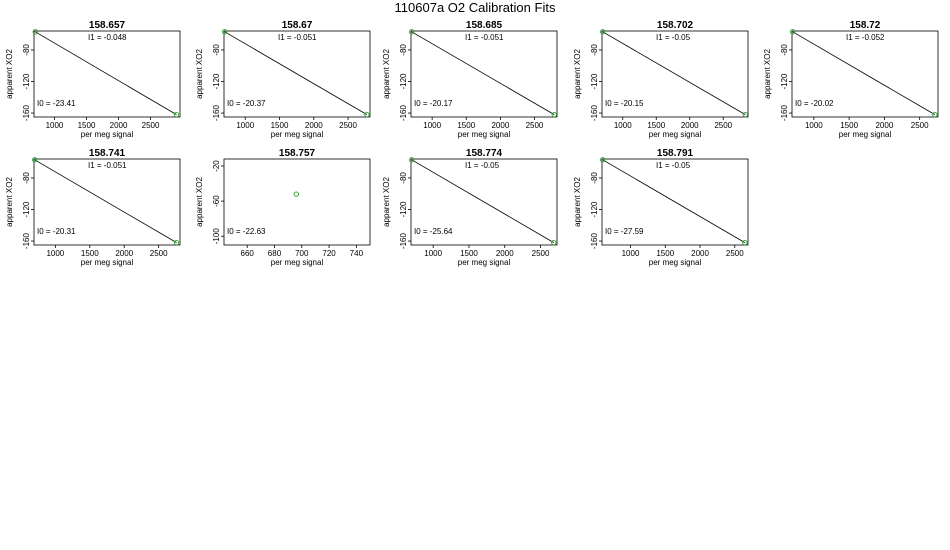 This screenshot has height=550, width=950. I want to click on panel-title: 158.702, so click(675, 25).